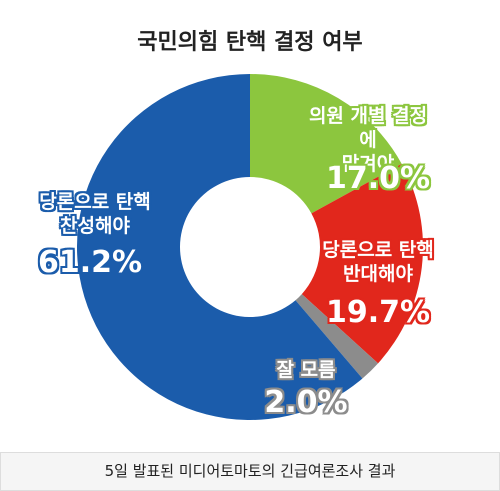 The image size is (500, 491). Describe the element at coordinates (378, 178) in the screenshot. I see `value-label: 17.0%` at that location.